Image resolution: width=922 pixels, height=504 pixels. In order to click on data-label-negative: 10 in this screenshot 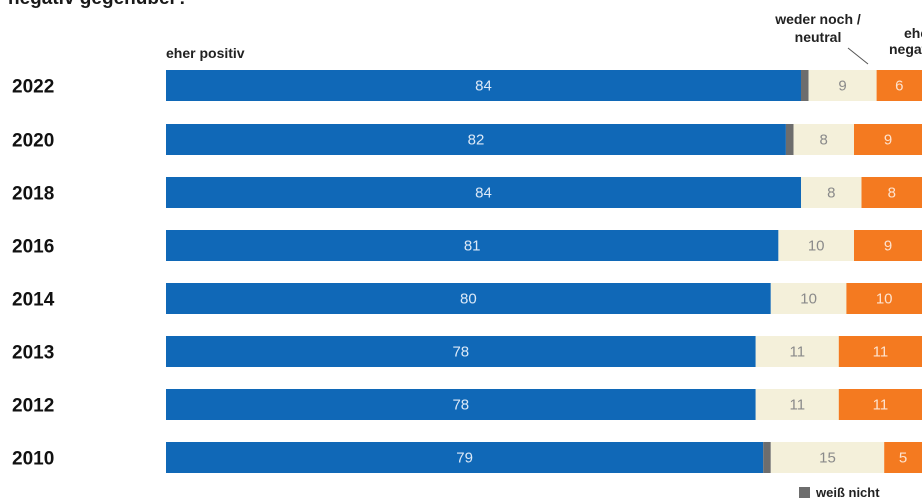, I will do `click(884, 299)`.